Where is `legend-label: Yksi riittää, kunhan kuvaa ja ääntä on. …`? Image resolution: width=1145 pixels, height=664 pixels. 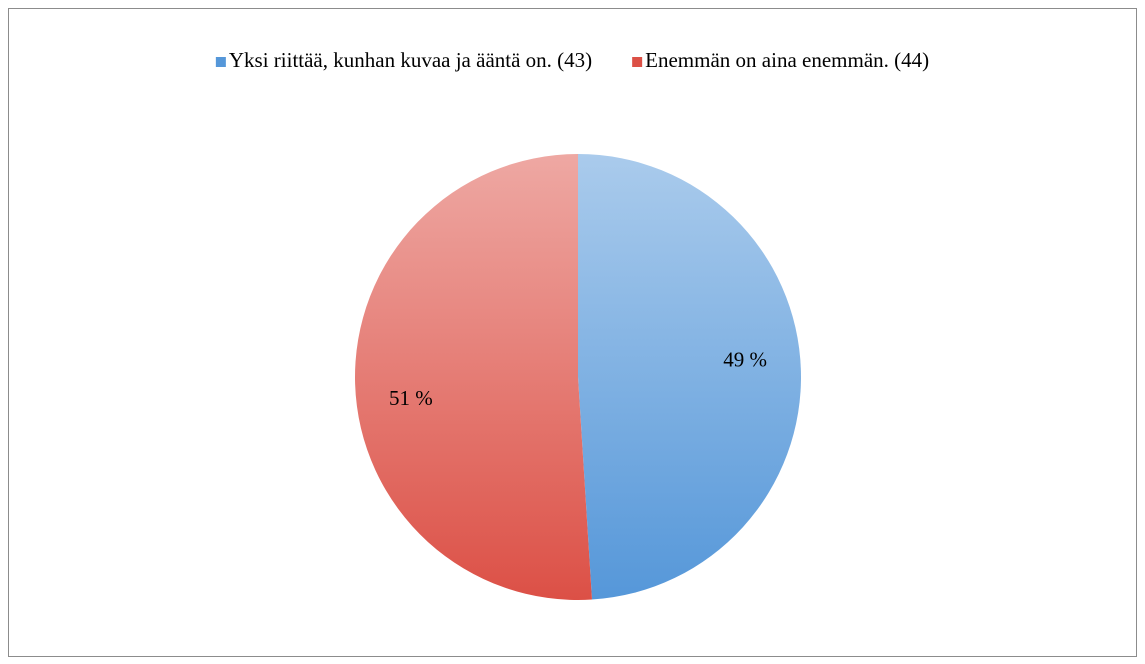
legend-label: Yksi riittää, kunhan kuvaa ja ääntä on. … is located at coordinates (410, 60).